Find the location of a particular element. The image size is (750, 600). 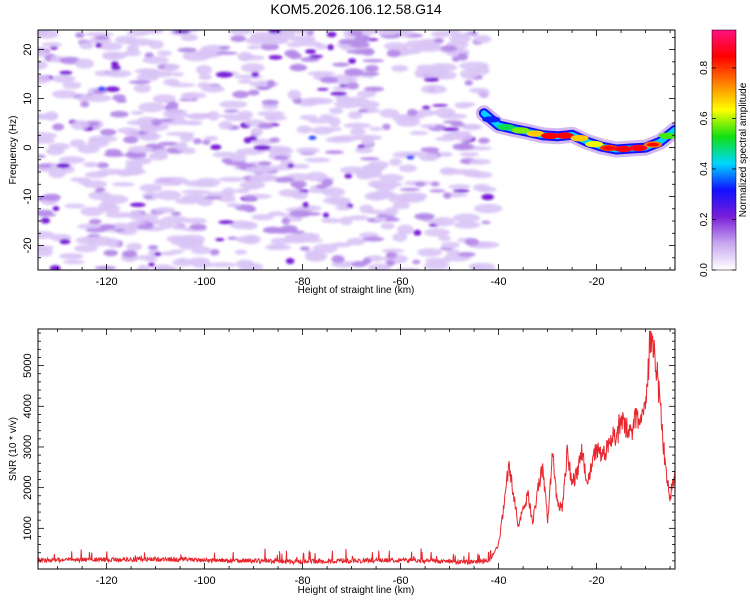

chart-title: KOM5.2026.106.12.58.G14 is located at coordinates (355, 9).